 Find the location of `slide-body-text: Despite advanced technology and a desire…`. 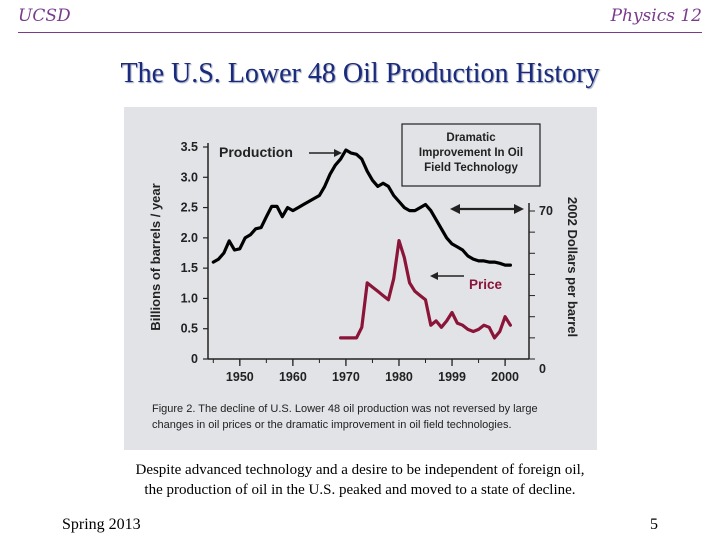

slide-body-text: Despite advanced technology and a desire… is located at coordinates (360, 480).